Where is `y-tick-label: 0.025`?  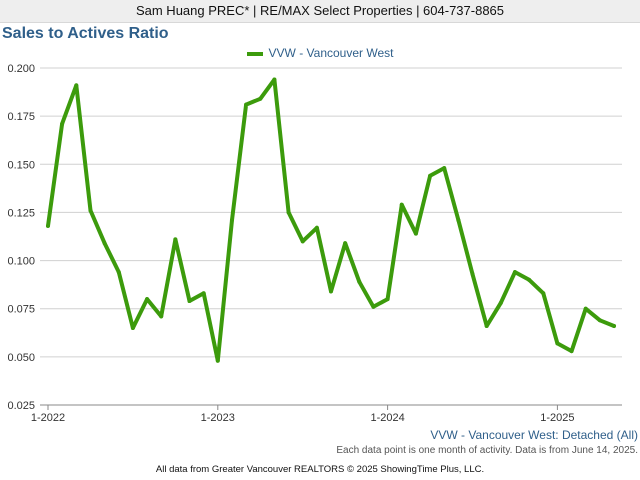 y-tick-label: 0.025 is located at coordinates (21, 406).